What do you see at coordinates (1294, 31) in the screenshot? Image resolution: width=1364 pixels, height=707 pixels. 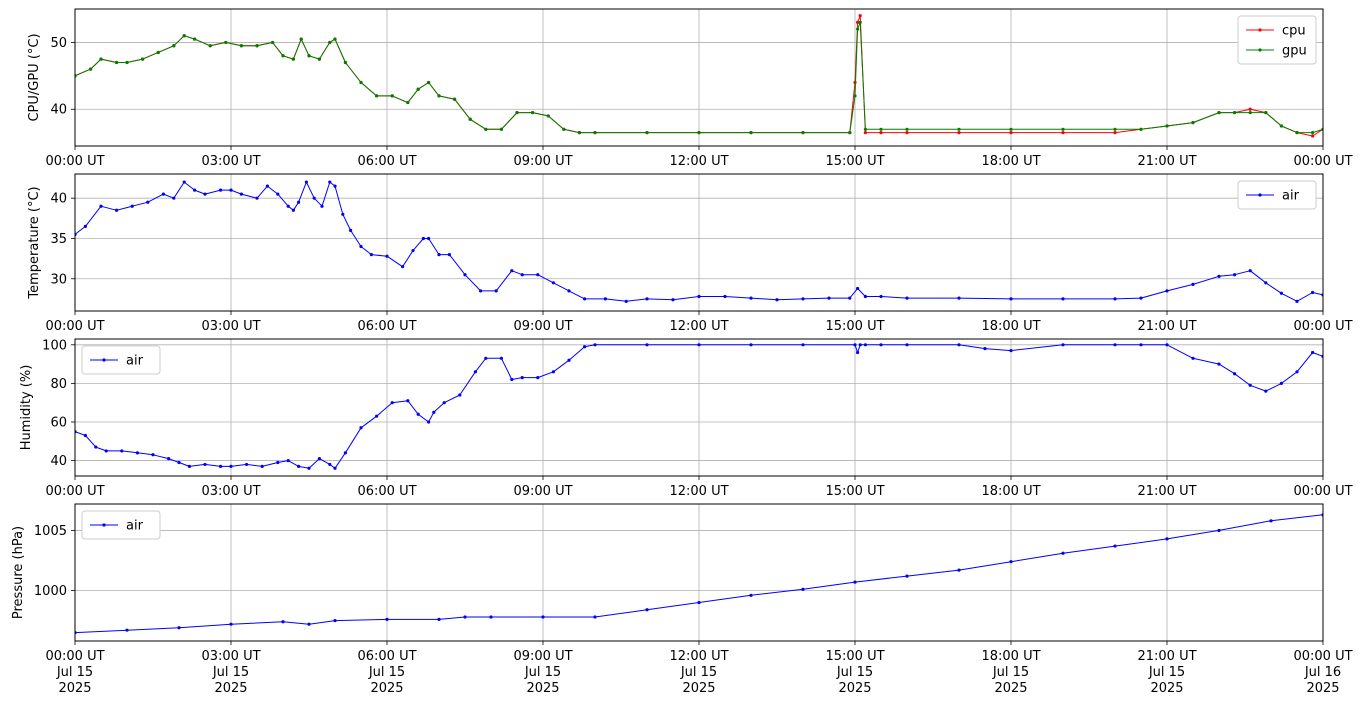 I see `legend-label-cpu: cpu` at bounding box center [1294, 31].